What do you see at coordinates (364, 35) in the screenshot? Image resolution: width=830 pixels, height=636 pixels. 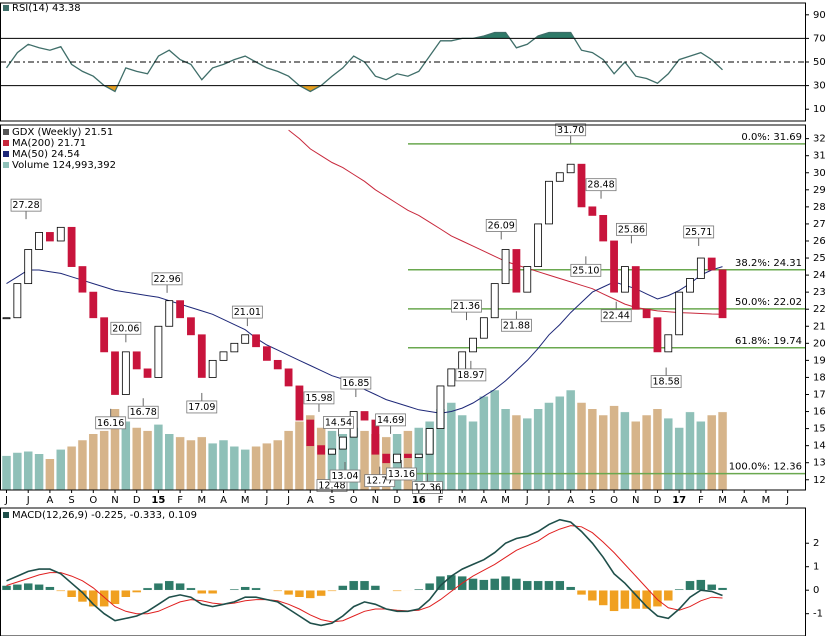 I see `rsi-overbought-fill` at bounding box center [364, 35].